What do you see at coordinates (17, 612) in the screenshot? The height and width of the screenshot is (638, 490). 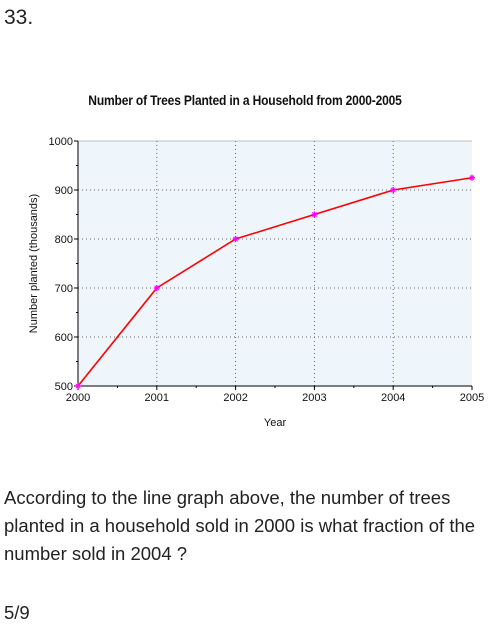 I see `answer-text: 5/9` at bounding box center [17, 612].